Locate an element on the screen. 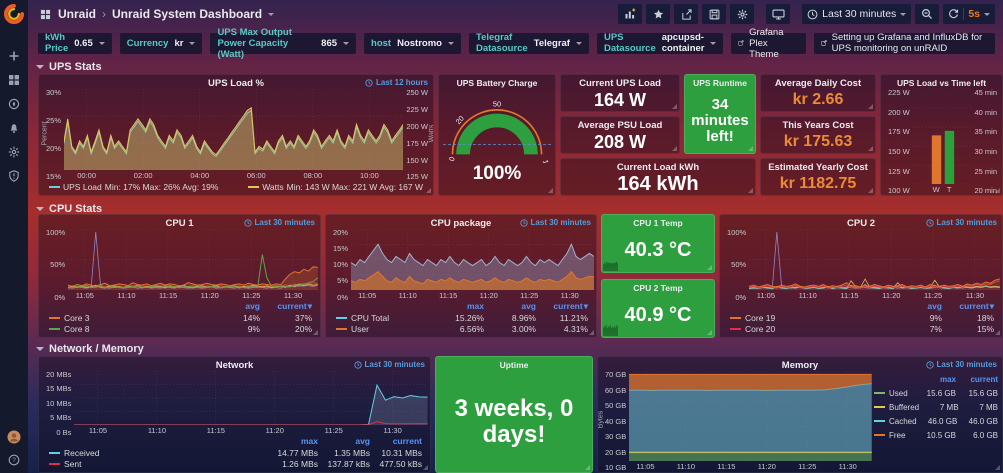  cpu2-chart: 100% 50% 0% 11:05 11:10 11:15 11:20 11:25 11:30 is located at coordinates (861, 265).